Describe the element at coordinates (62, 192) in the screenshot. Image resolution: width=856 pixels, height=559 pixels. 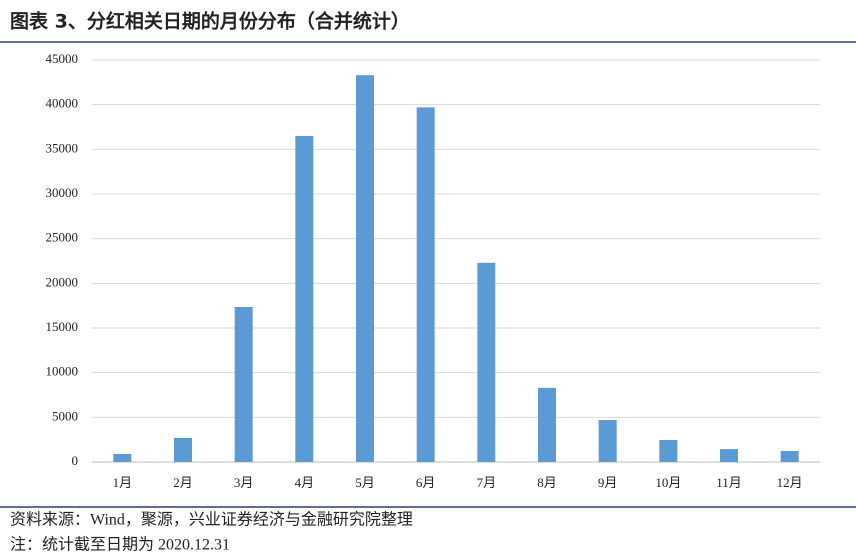
I see `y-tick-label: 30000` at that location.